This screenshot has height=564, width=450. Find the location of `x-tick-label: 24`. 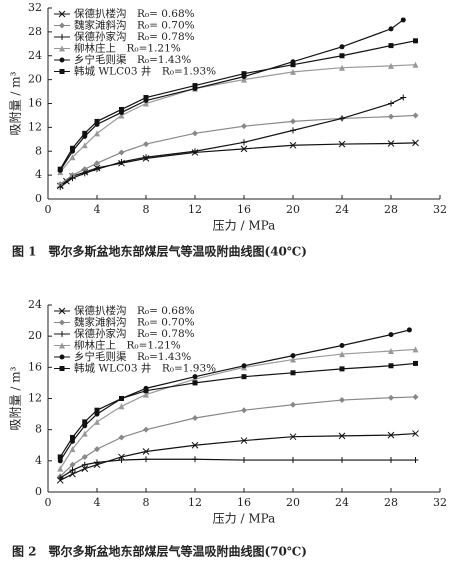

x-tick-label: 24 is located at coordinates (342, 209).